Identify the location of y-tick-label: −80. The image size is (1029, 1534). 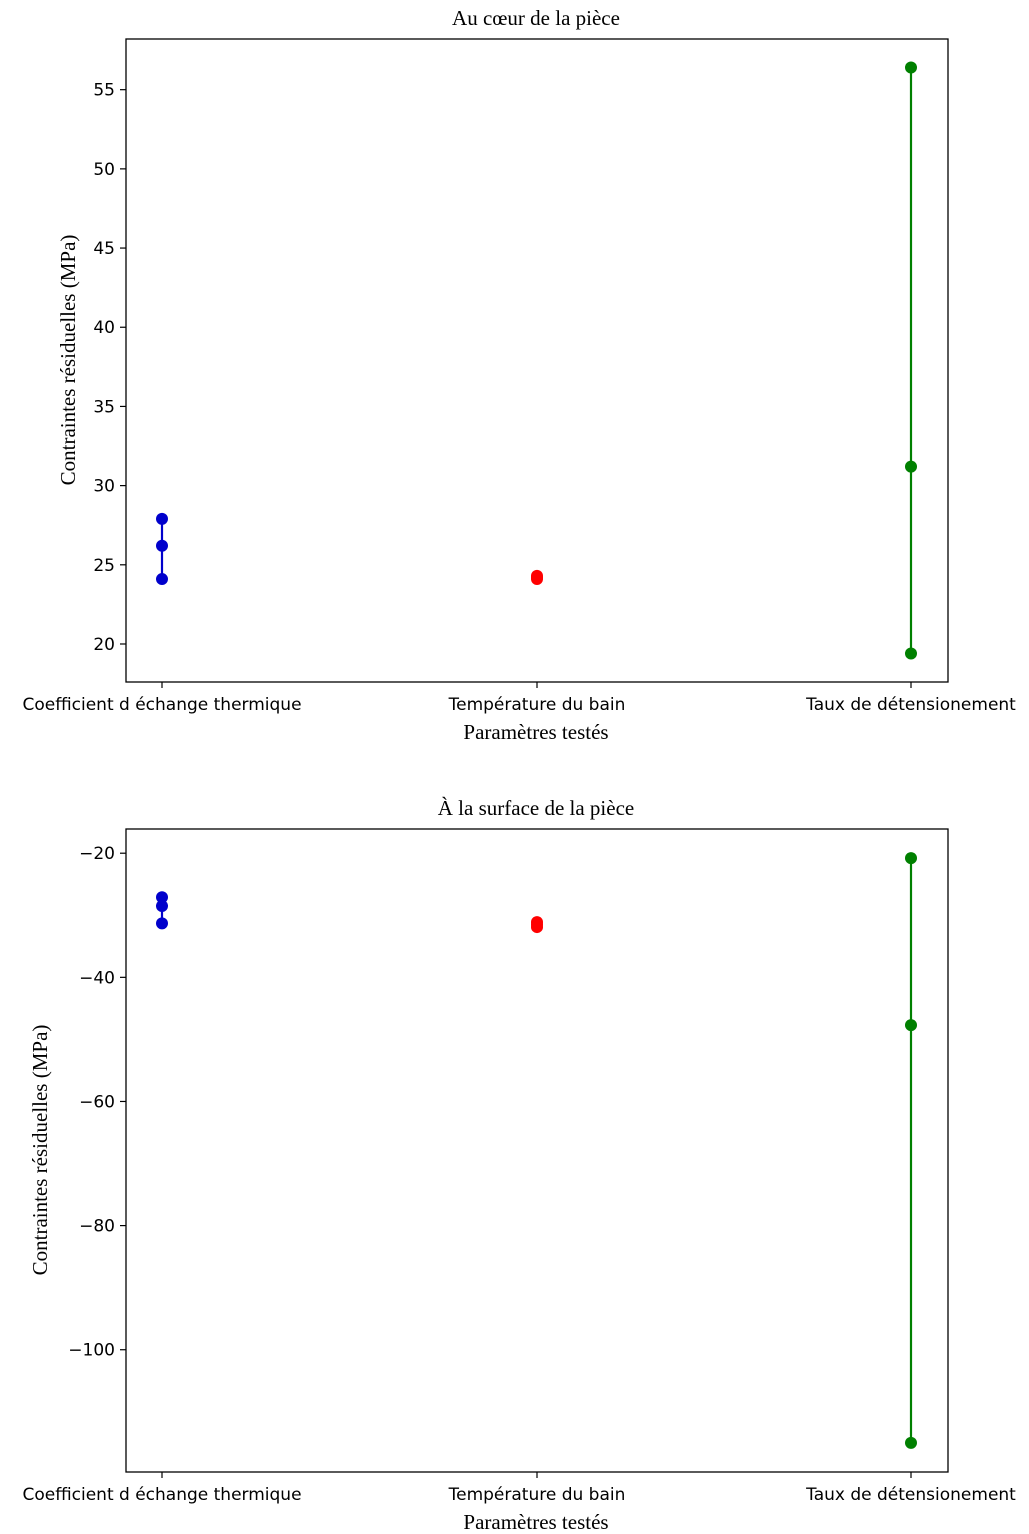
(97, 1227).